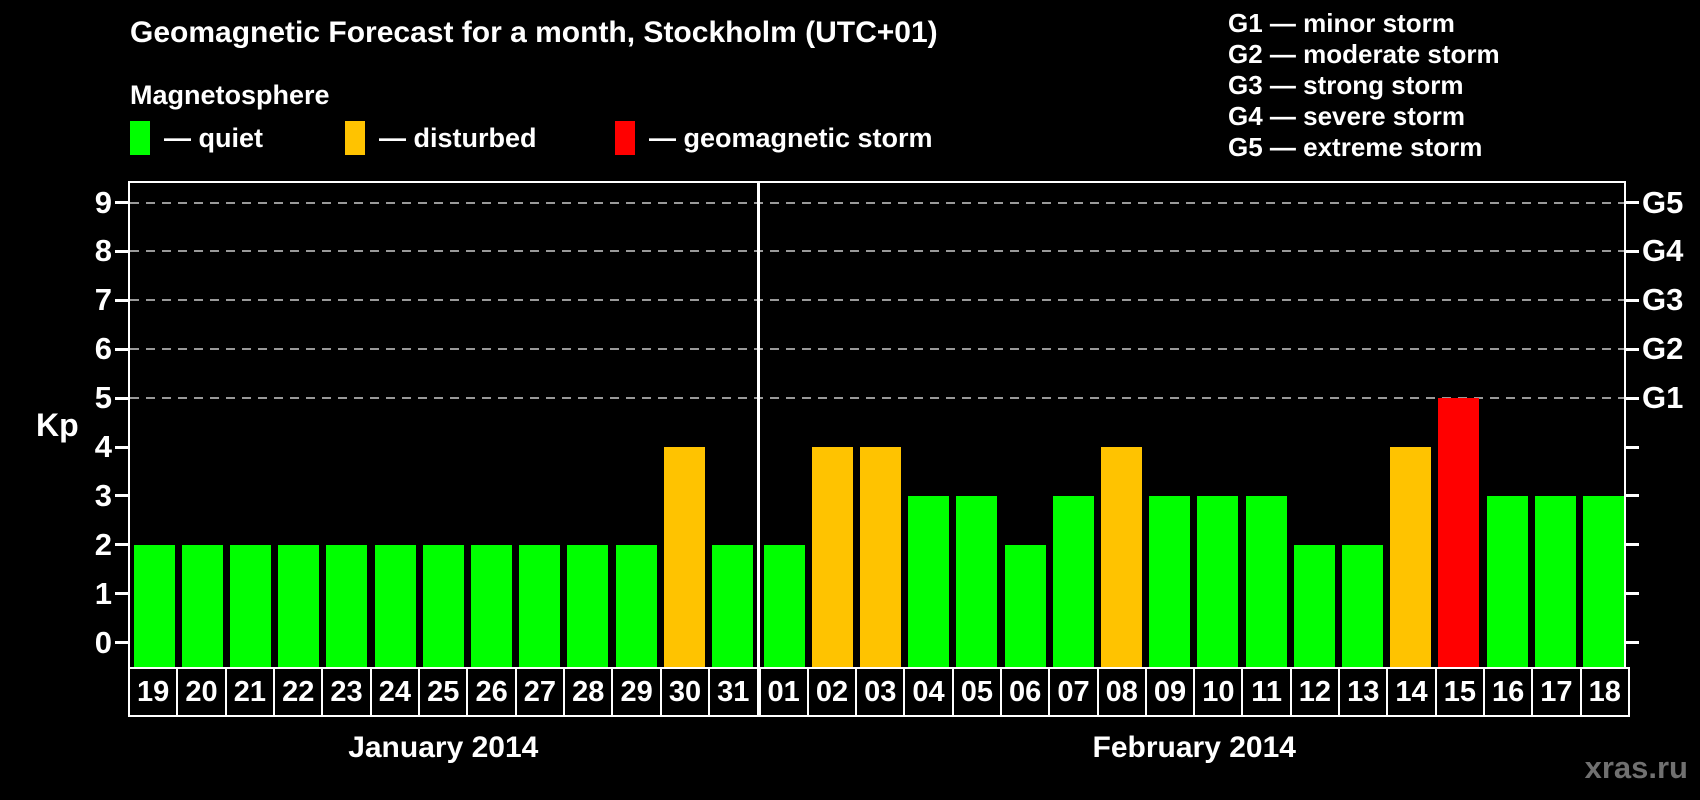 The width and height of the screenshot is (1700, 800). Describe the element at coordinates (103, 593) in the screenshot. I see `kp-tick-label-1: 1` at that location.